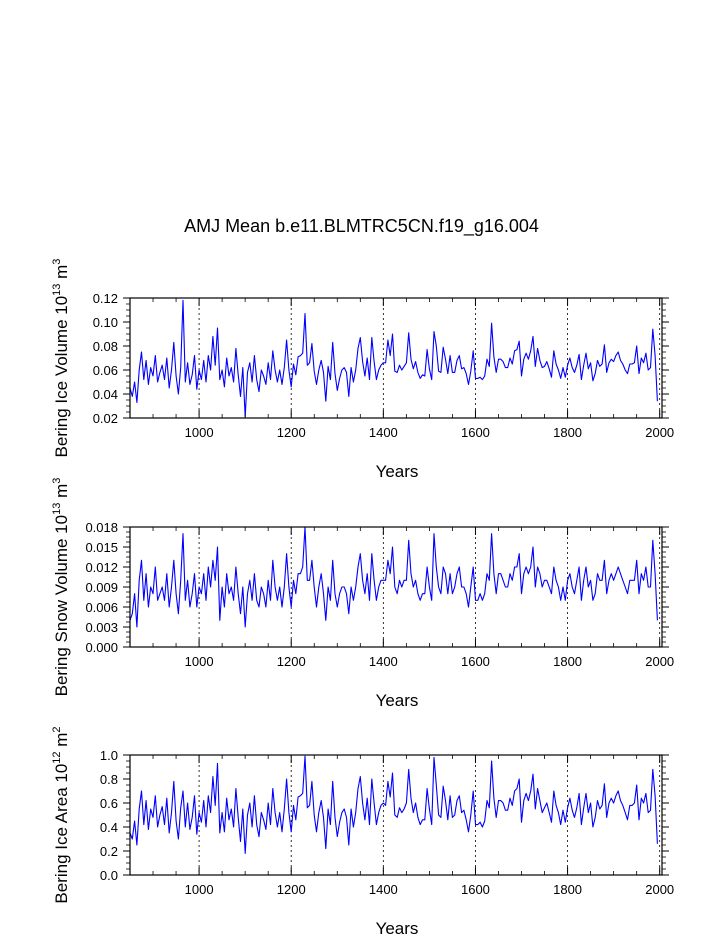 The width and height of the screenshot is (723, 935). Describe the element at coordinates (101, 527) in the screenshot. I see `y-tick-label: 0.018` at that location.